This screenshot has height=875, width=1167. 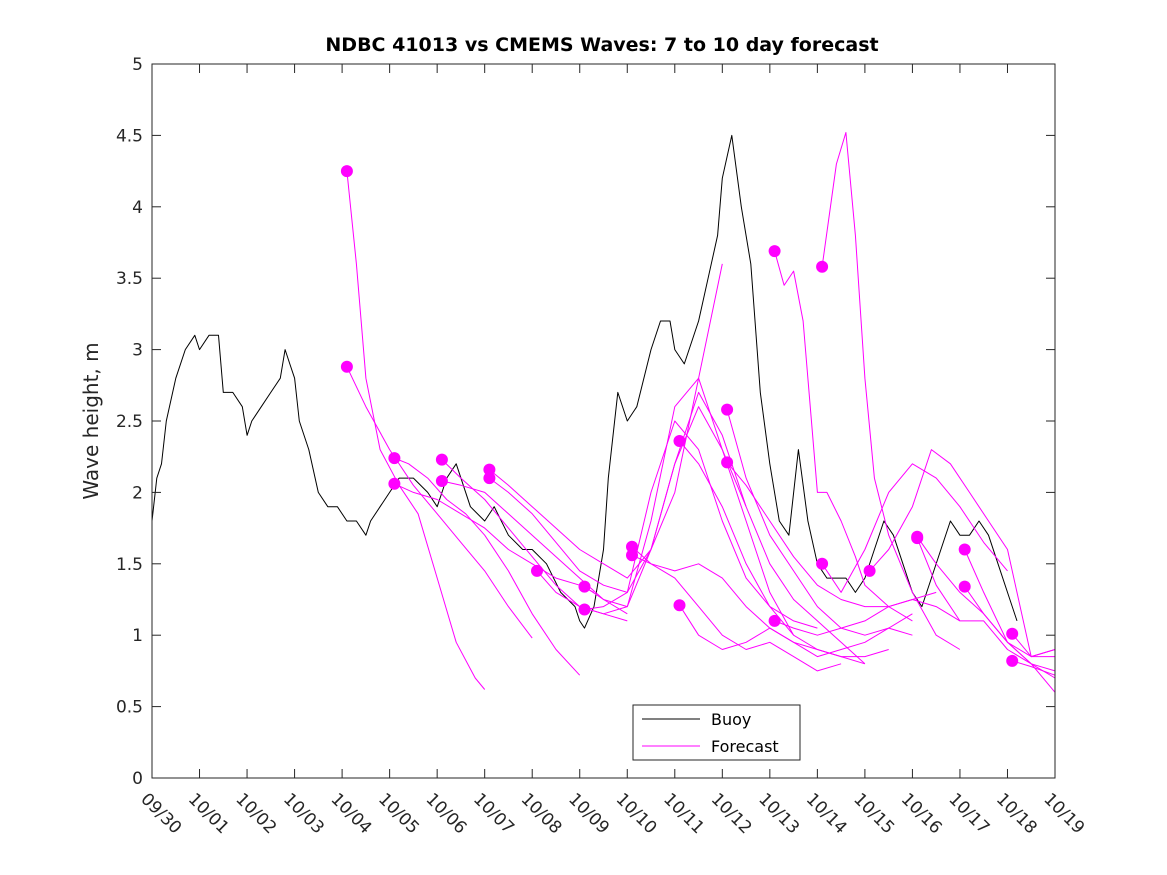 I want to click on x-tick-label: 10/07, so click(x=493, y=813).